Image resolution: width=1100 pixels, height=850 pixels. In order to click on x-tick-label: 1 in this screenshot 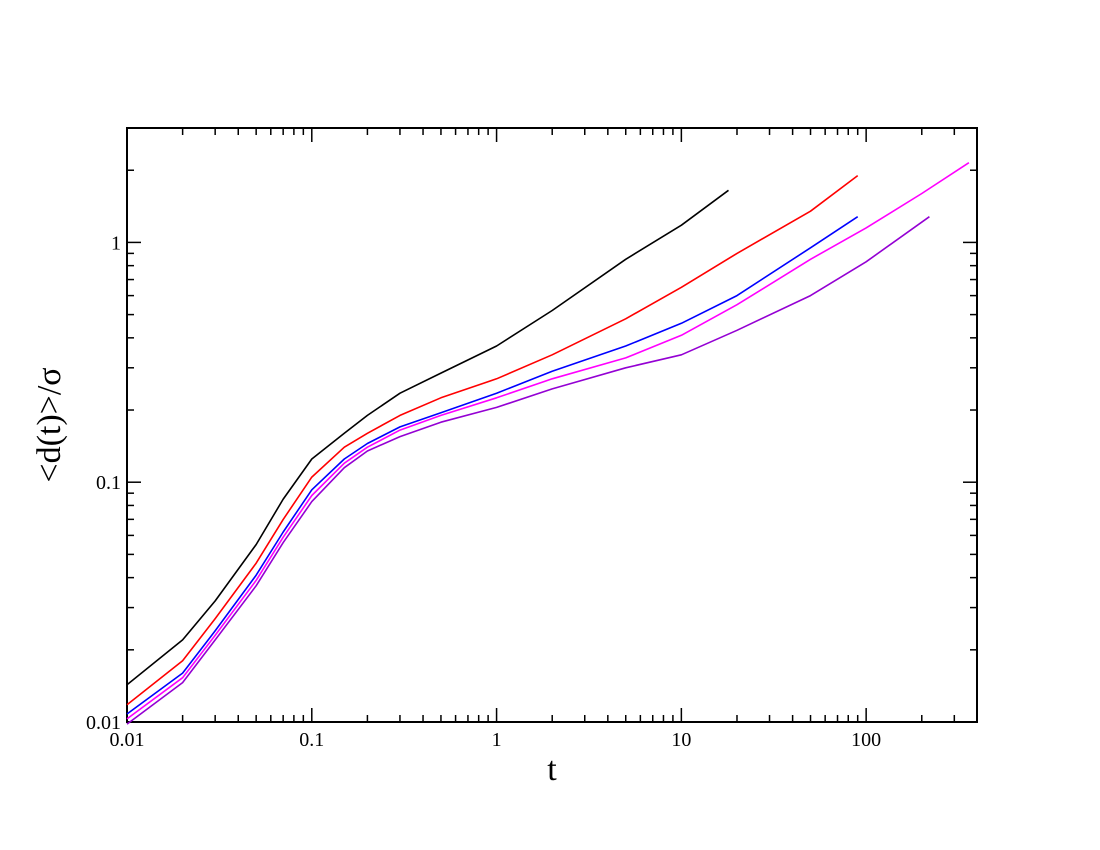, I will do `click(497, 740)`.